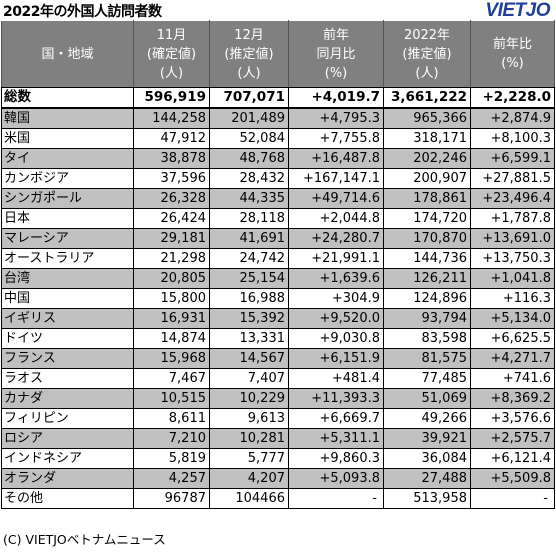 The height and width of the screenshot is (552, 556). Describe the element at coordinates (336, 138) in the screenshot. I see `cell-mom: +7,755.8` at that location.